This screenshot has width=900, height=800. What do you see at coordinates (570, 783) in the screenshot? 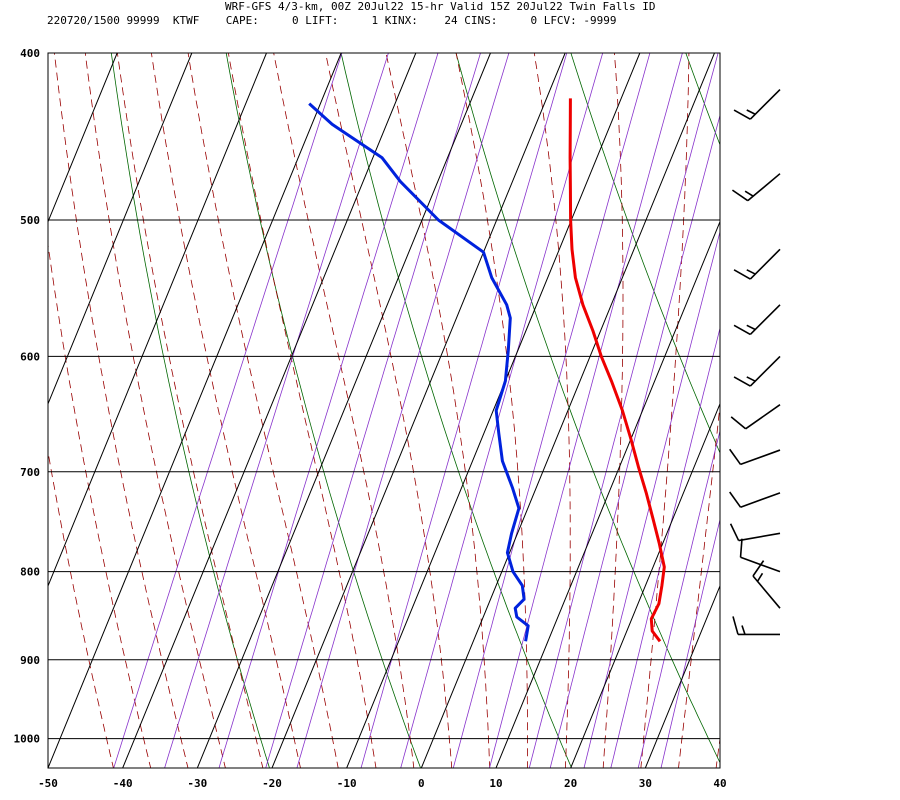
I see `x-tick-label: 20` at bounding box center [570, 783].